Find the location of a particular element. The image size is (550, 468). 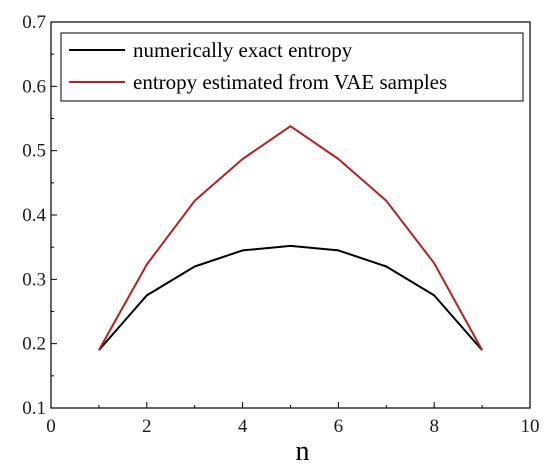

y-tick-label: 0.4 is located at coordinates (34, 215).